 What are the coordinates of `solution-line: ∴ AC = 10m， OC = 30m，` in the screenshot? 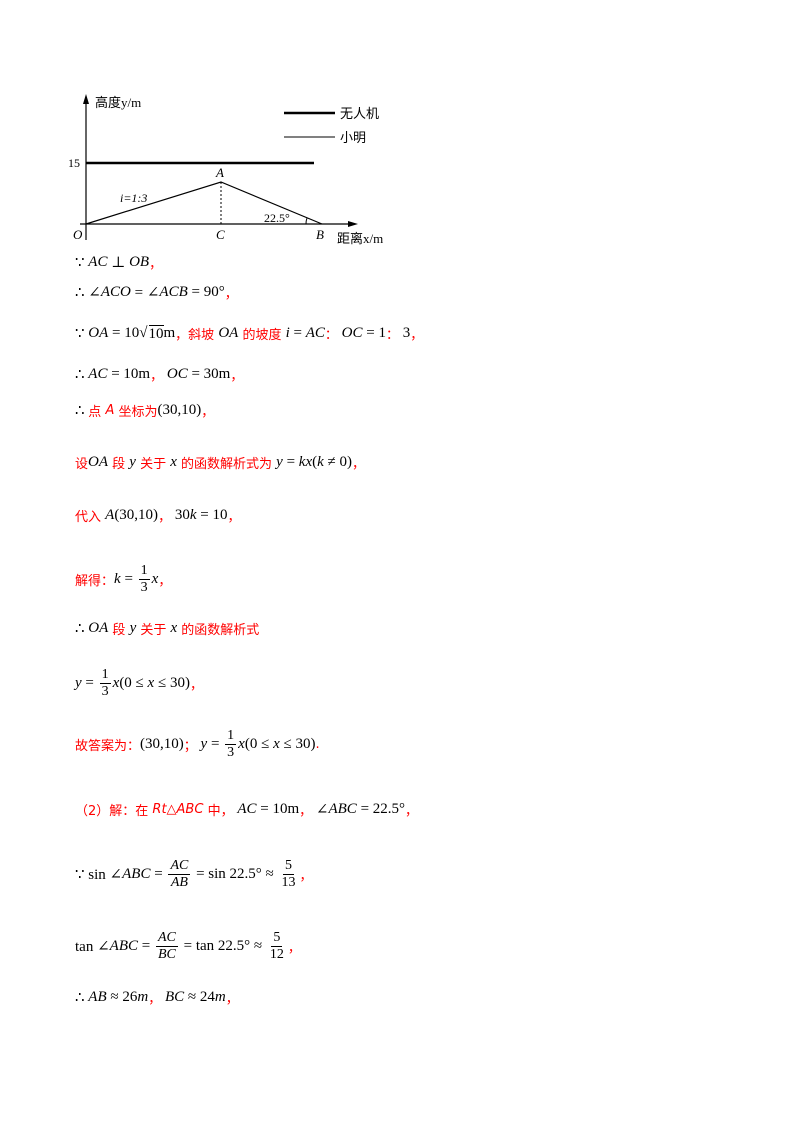 It's located at (159, 374).